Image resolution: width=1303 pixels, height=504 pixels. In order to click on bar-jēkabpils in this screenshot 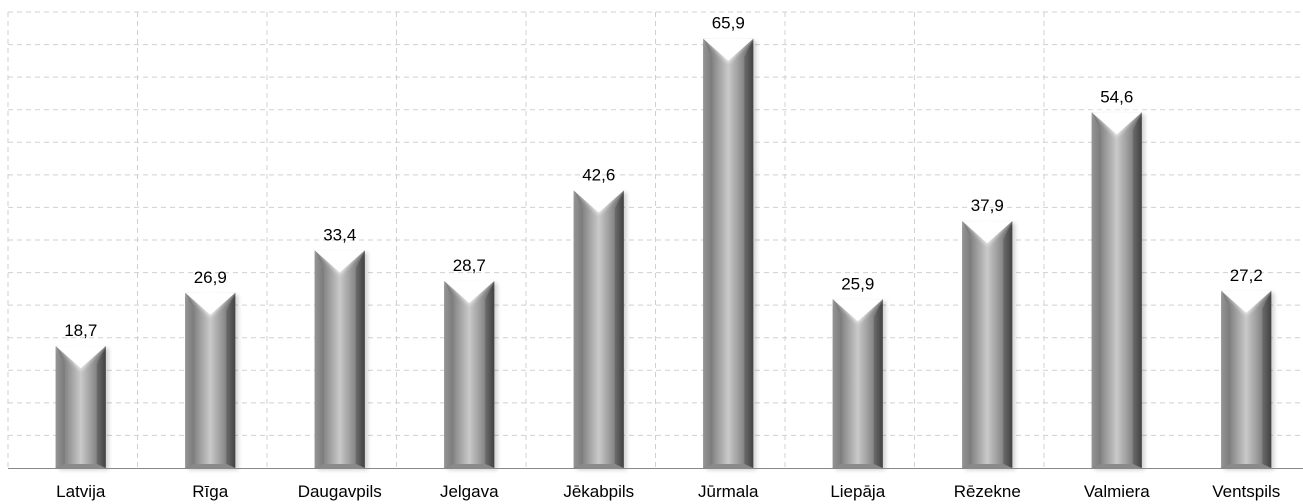, I will do `click(599, 328)`.